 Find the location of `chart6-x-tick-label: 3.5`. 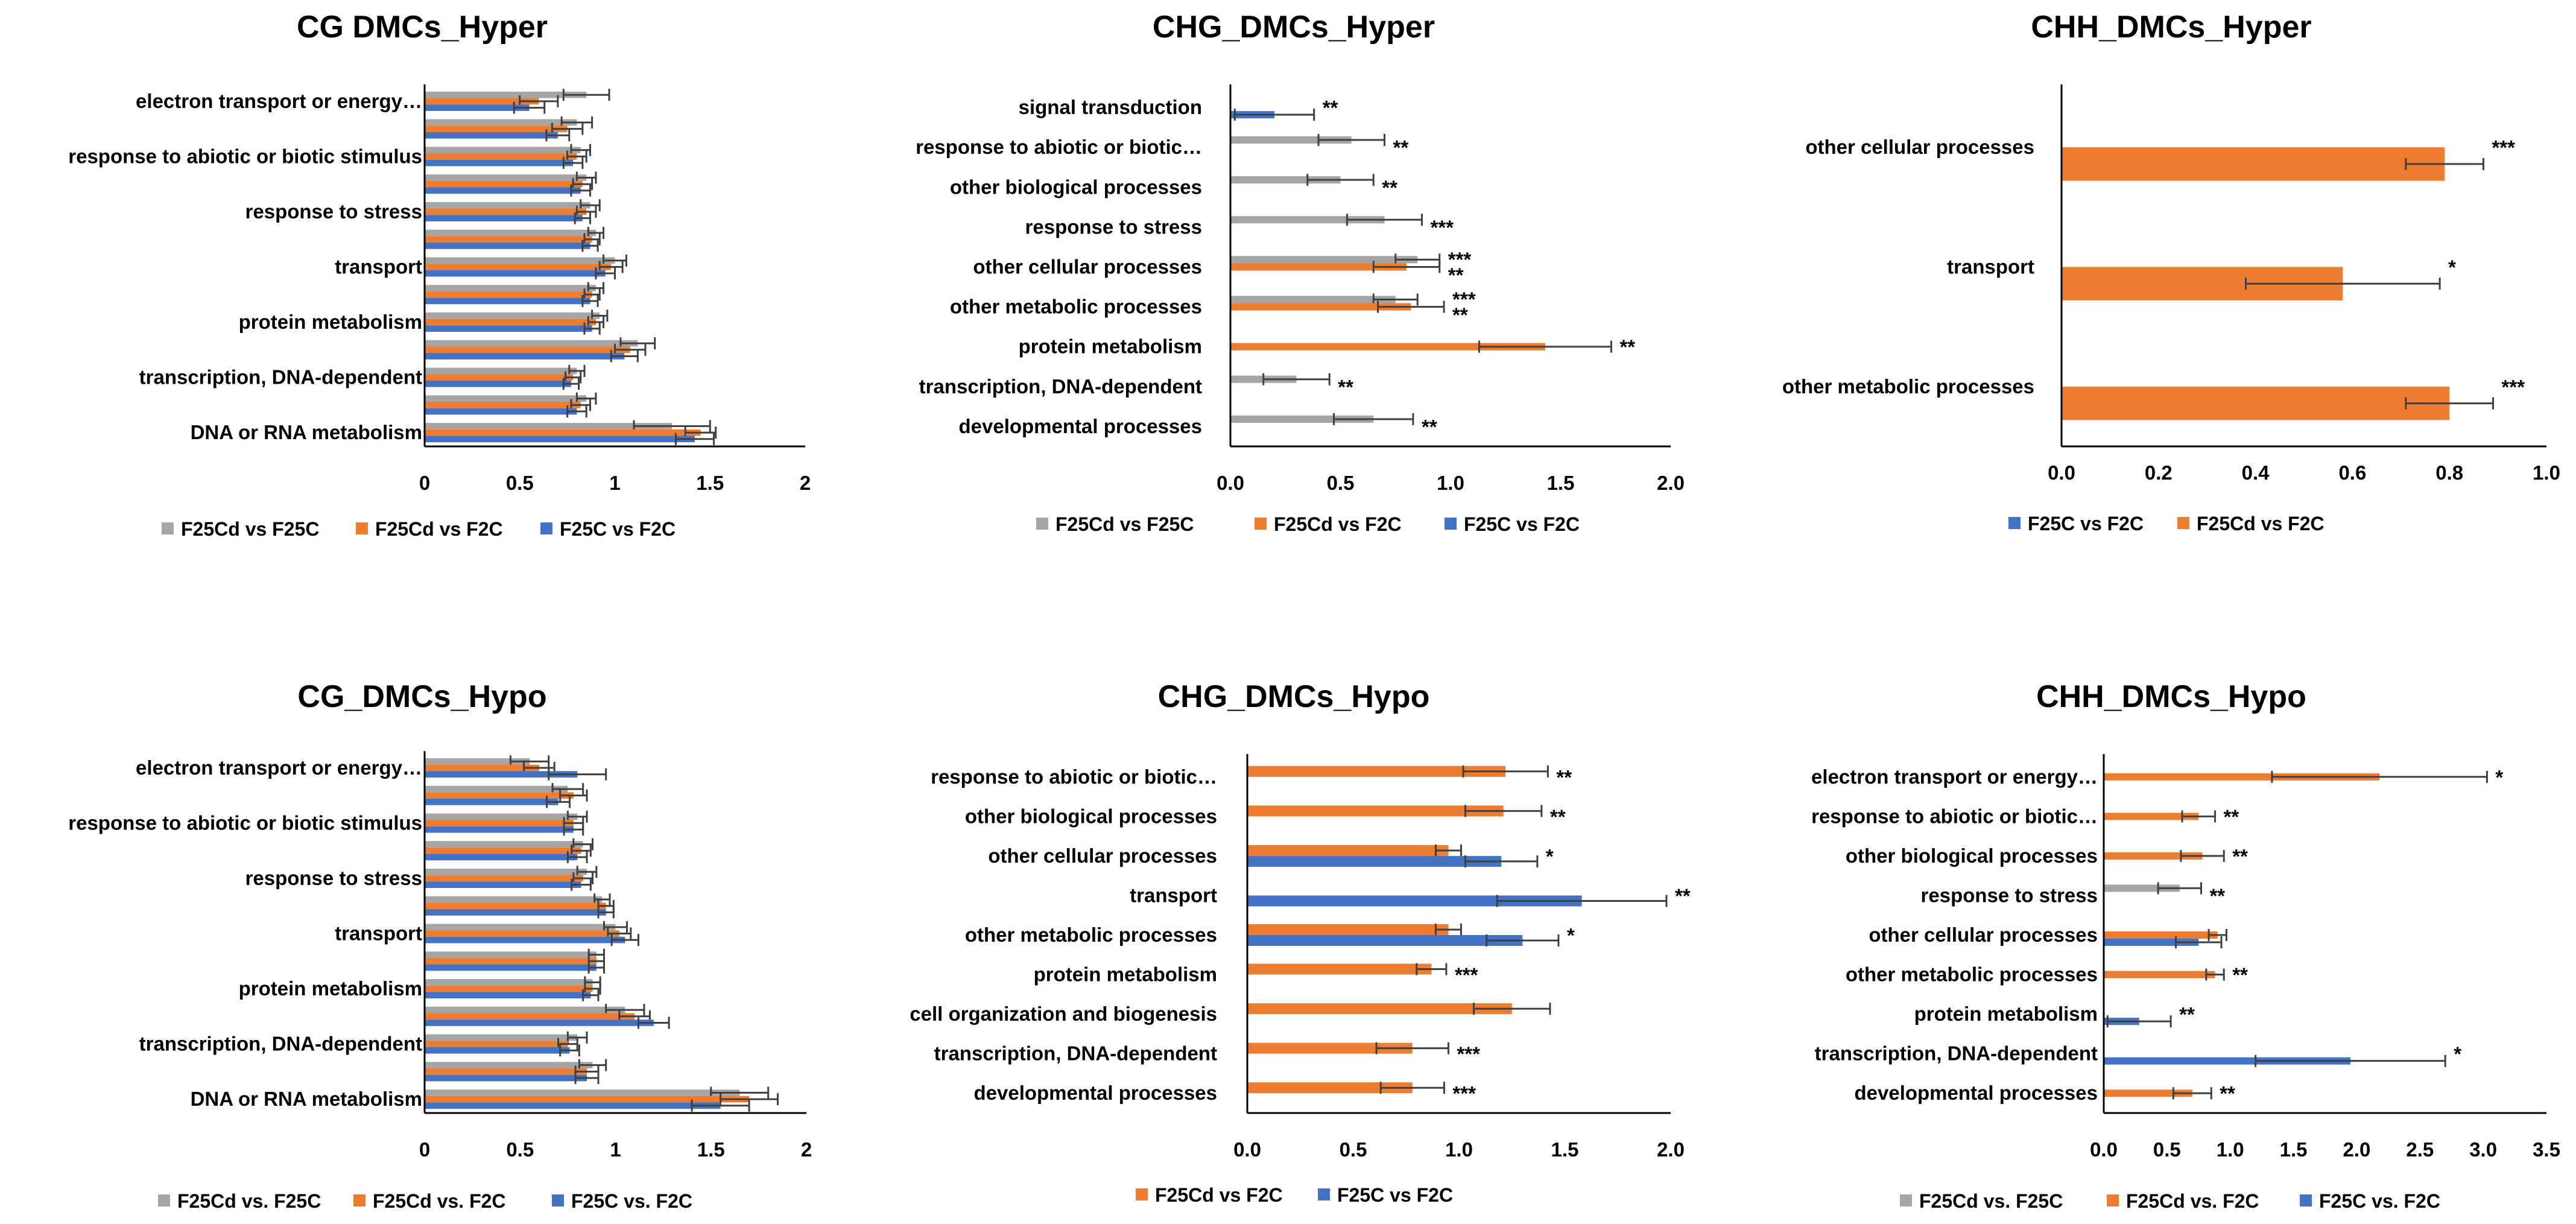

chart6-x-tick-label: 3.5 is located at coordinates (2546, 1149).